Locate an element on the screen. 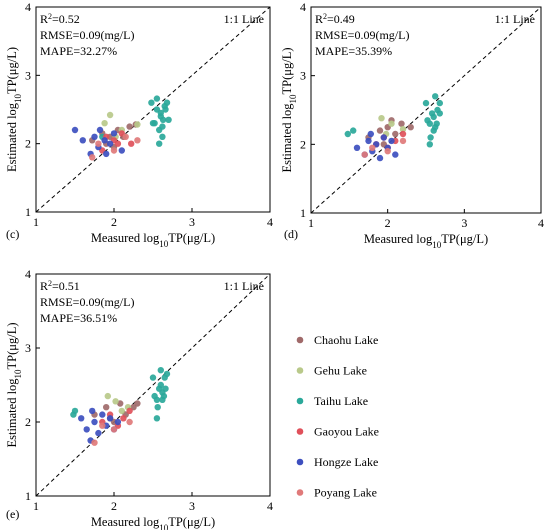 This screenshot has width=550, height=530. y-tick-label: 2 is located at coordinates (28, 422).